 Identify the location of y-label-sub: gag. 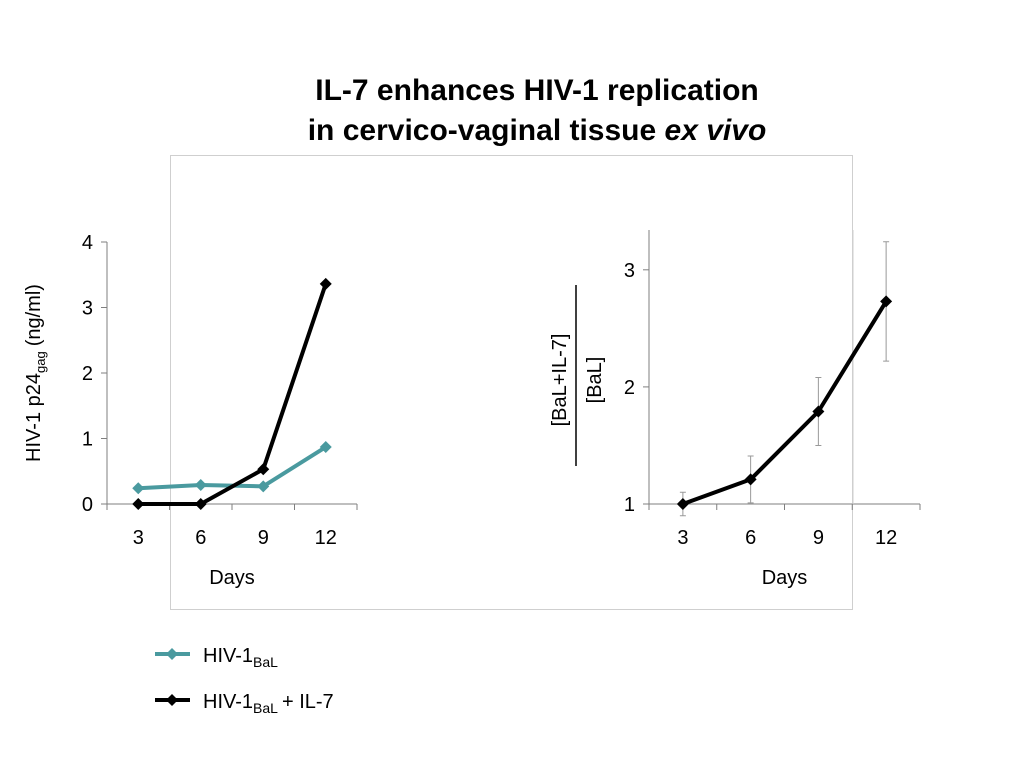
(40, 362).